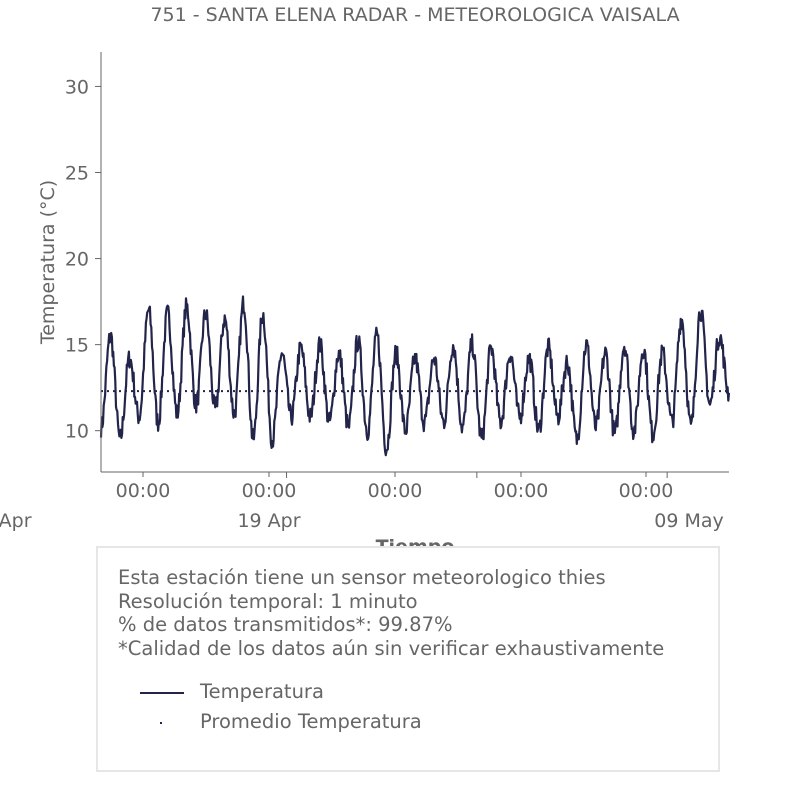 This screenshot has width=806, height=806. I want to click on legend-label-temperatura: Temperatura, so click(262, 691).